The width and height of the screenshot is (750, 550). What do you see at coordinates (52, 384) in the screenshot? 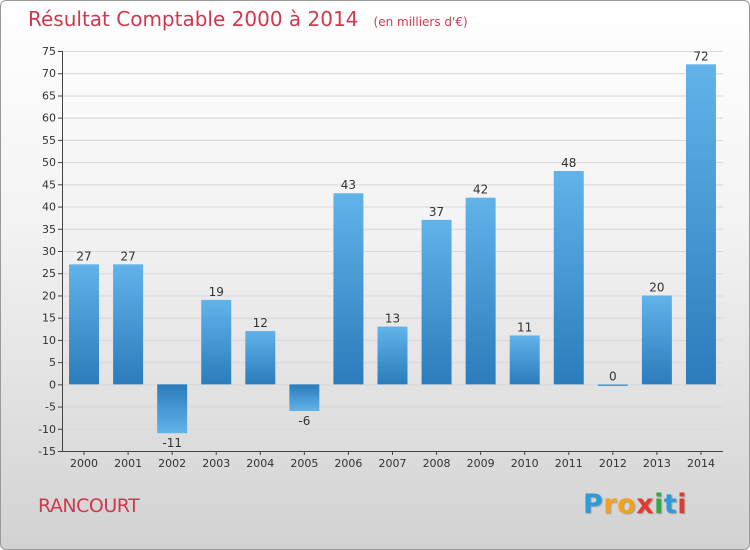
I see `y-tick-label: 0` at bounding box center [52, 384].